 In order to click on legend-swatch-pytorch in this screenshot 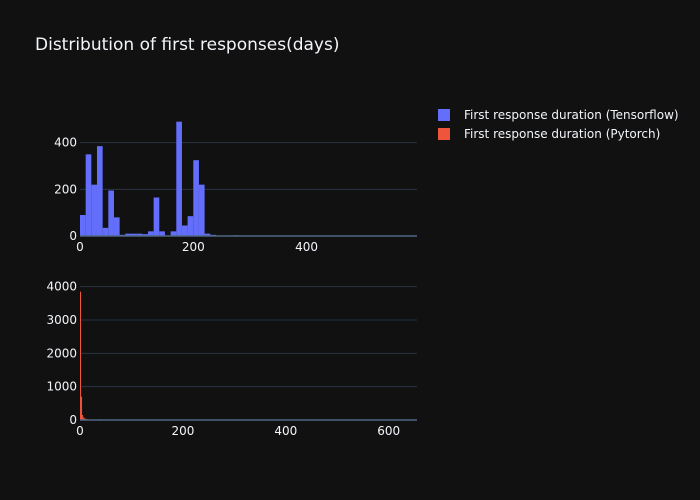, I will do `click(444, 134)`.